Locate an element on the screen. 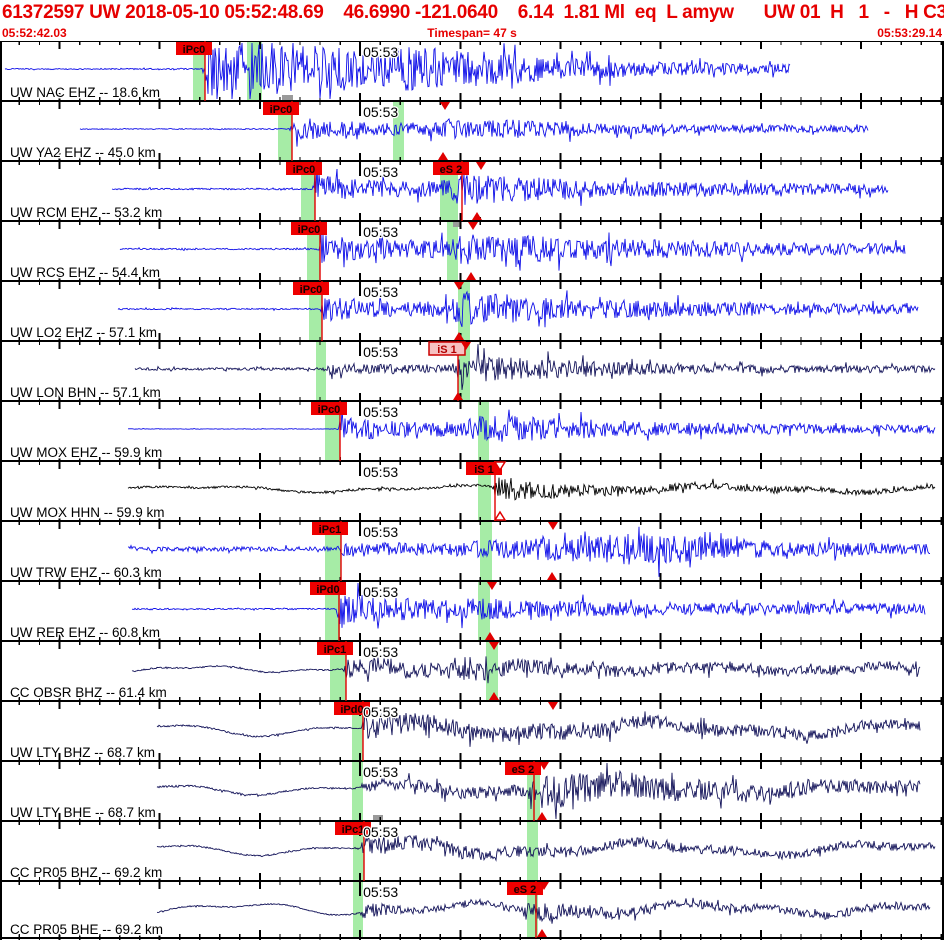 This screenshot has height=940, width=944. station-label: UW TRW EHZ -- 60.3 km is located at coordinates (86, 572).